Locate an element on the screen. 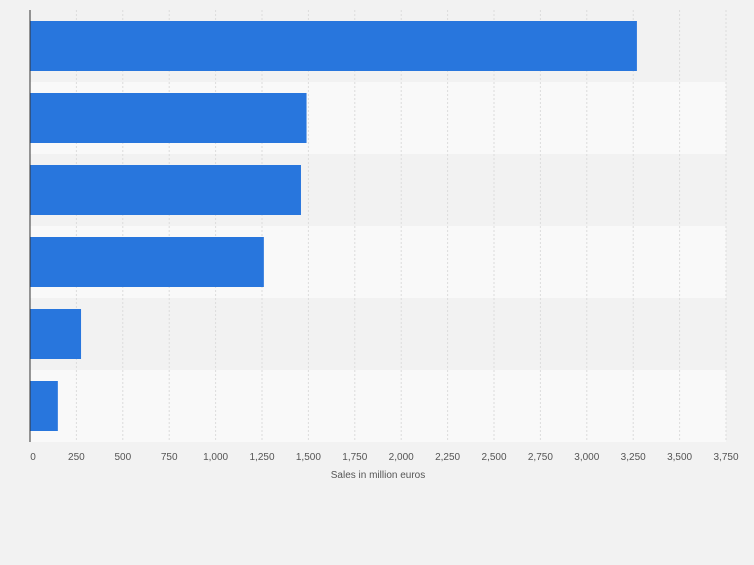  x-tick-label: 2,500 is located at coordinates (493, 457).